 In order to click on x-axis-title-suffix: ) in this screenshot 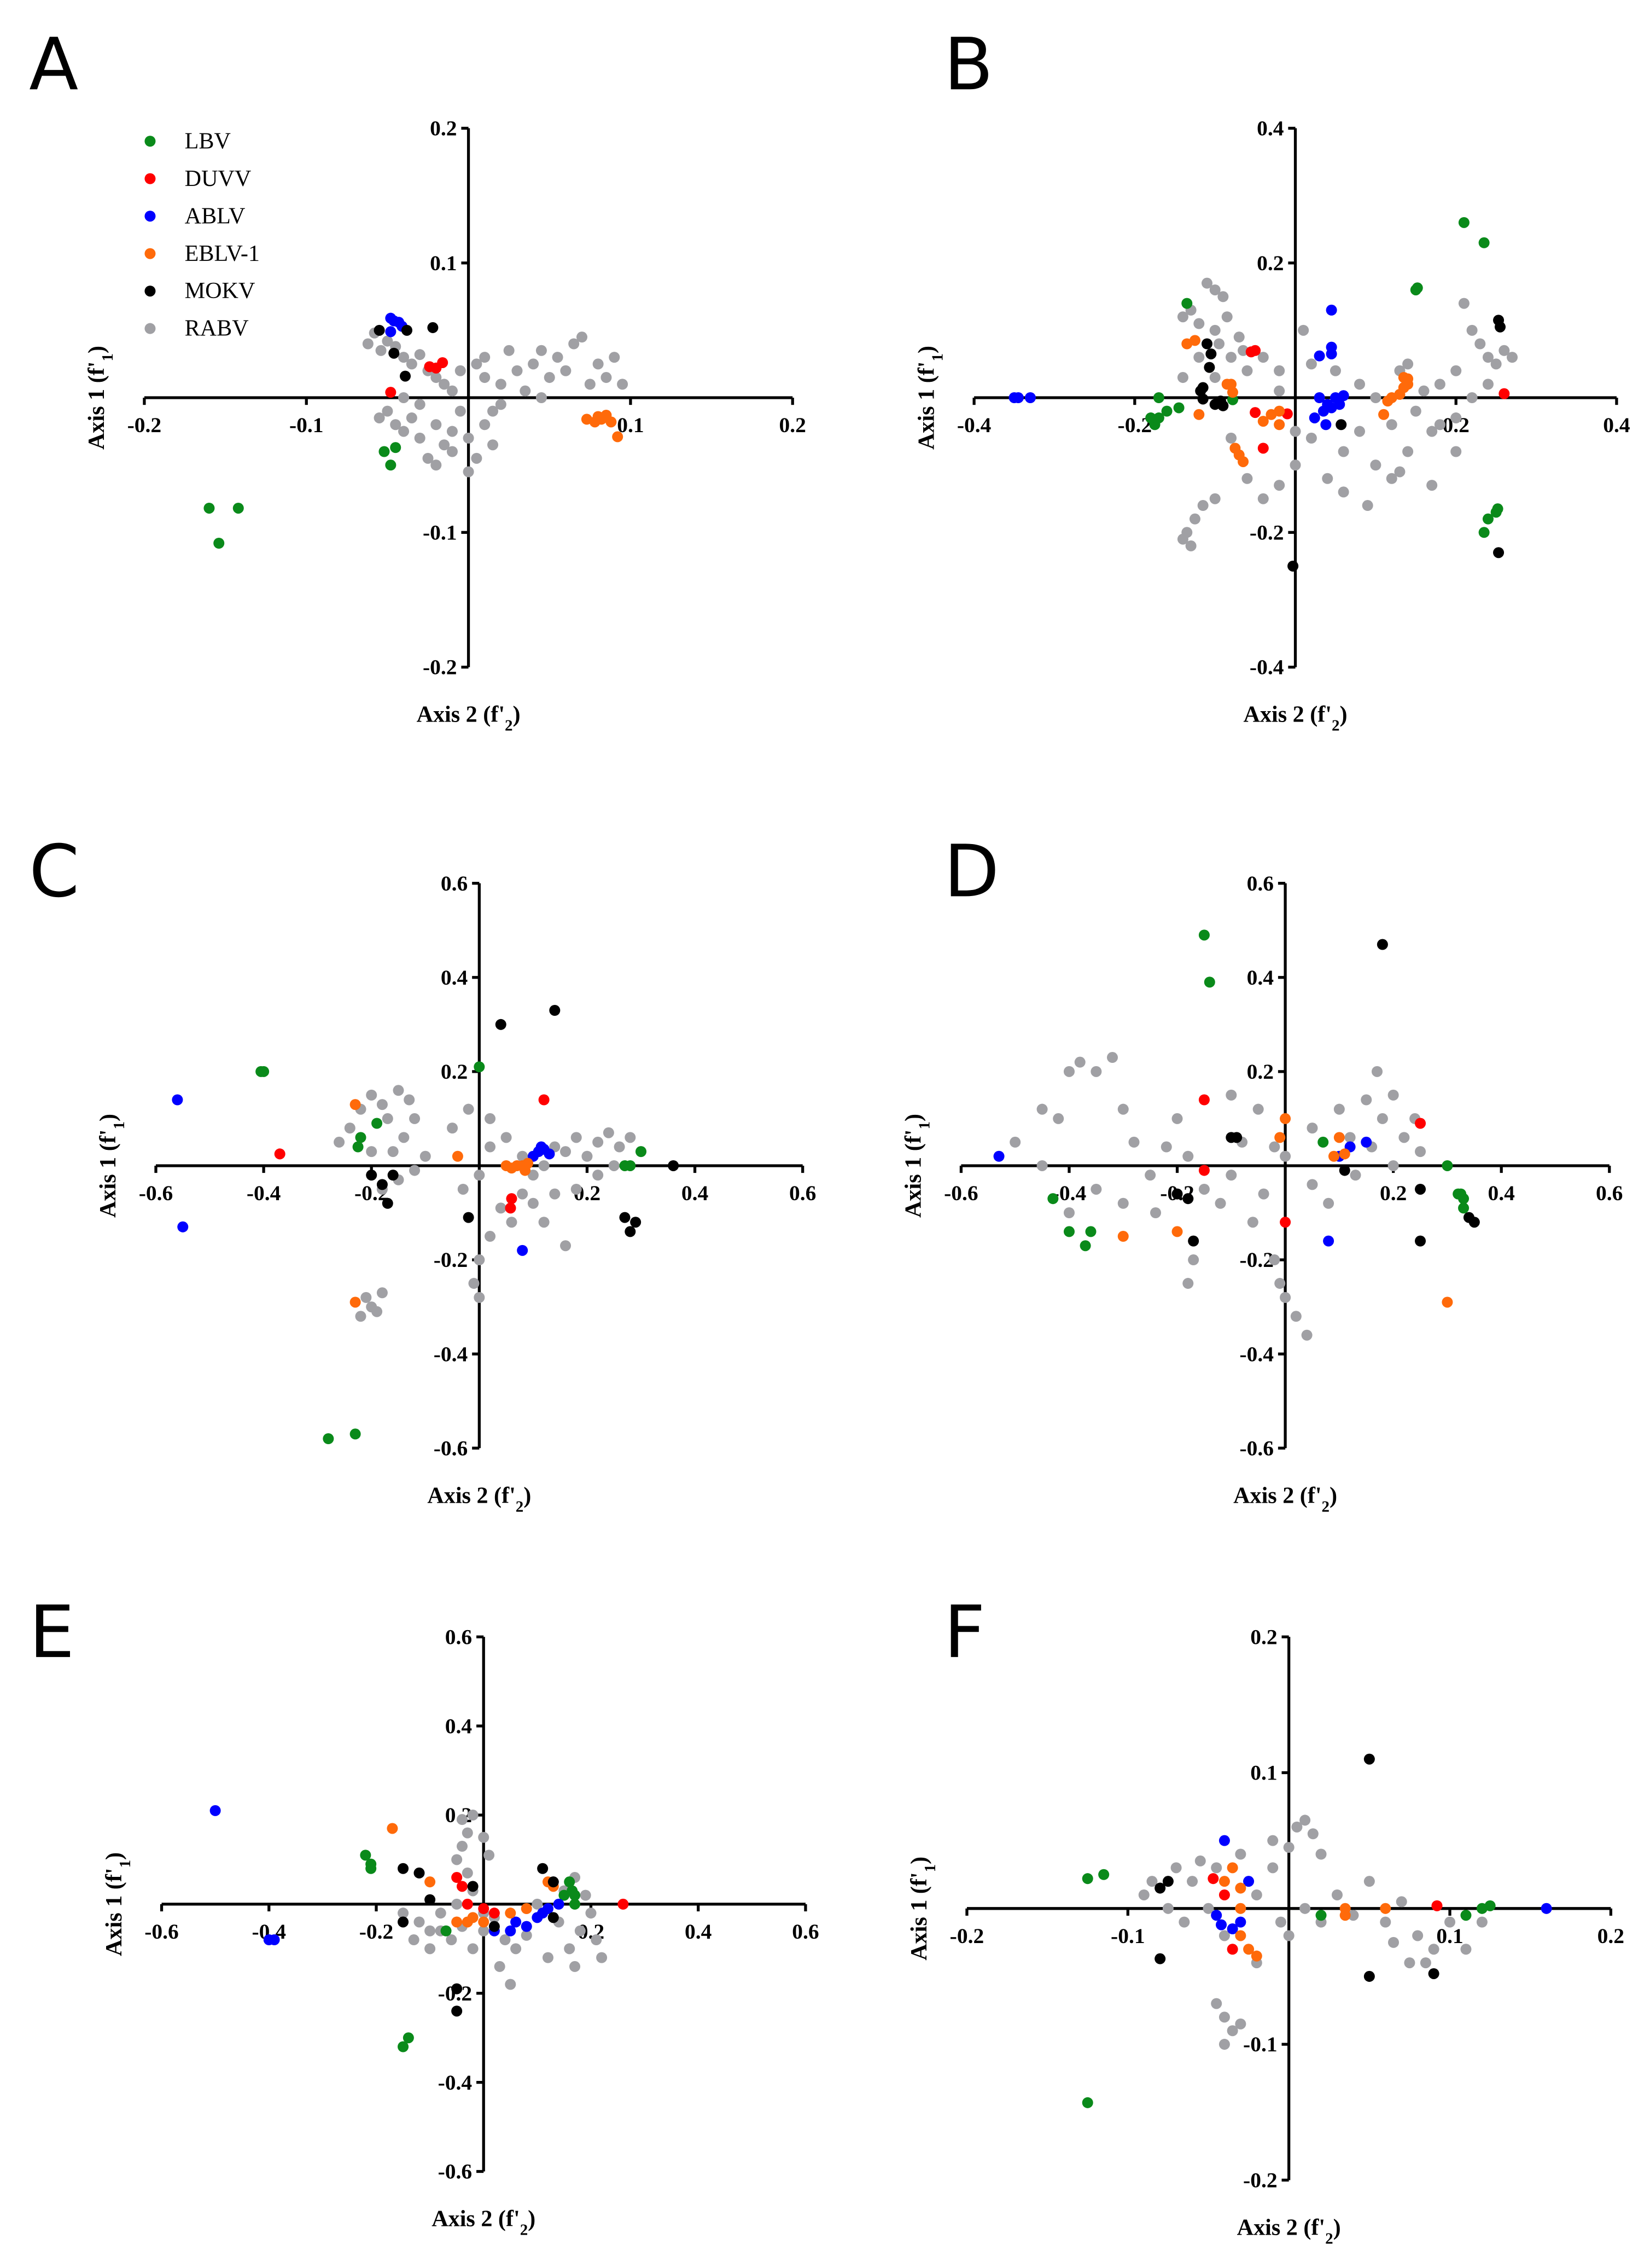, I will do `click(517, 715)`.